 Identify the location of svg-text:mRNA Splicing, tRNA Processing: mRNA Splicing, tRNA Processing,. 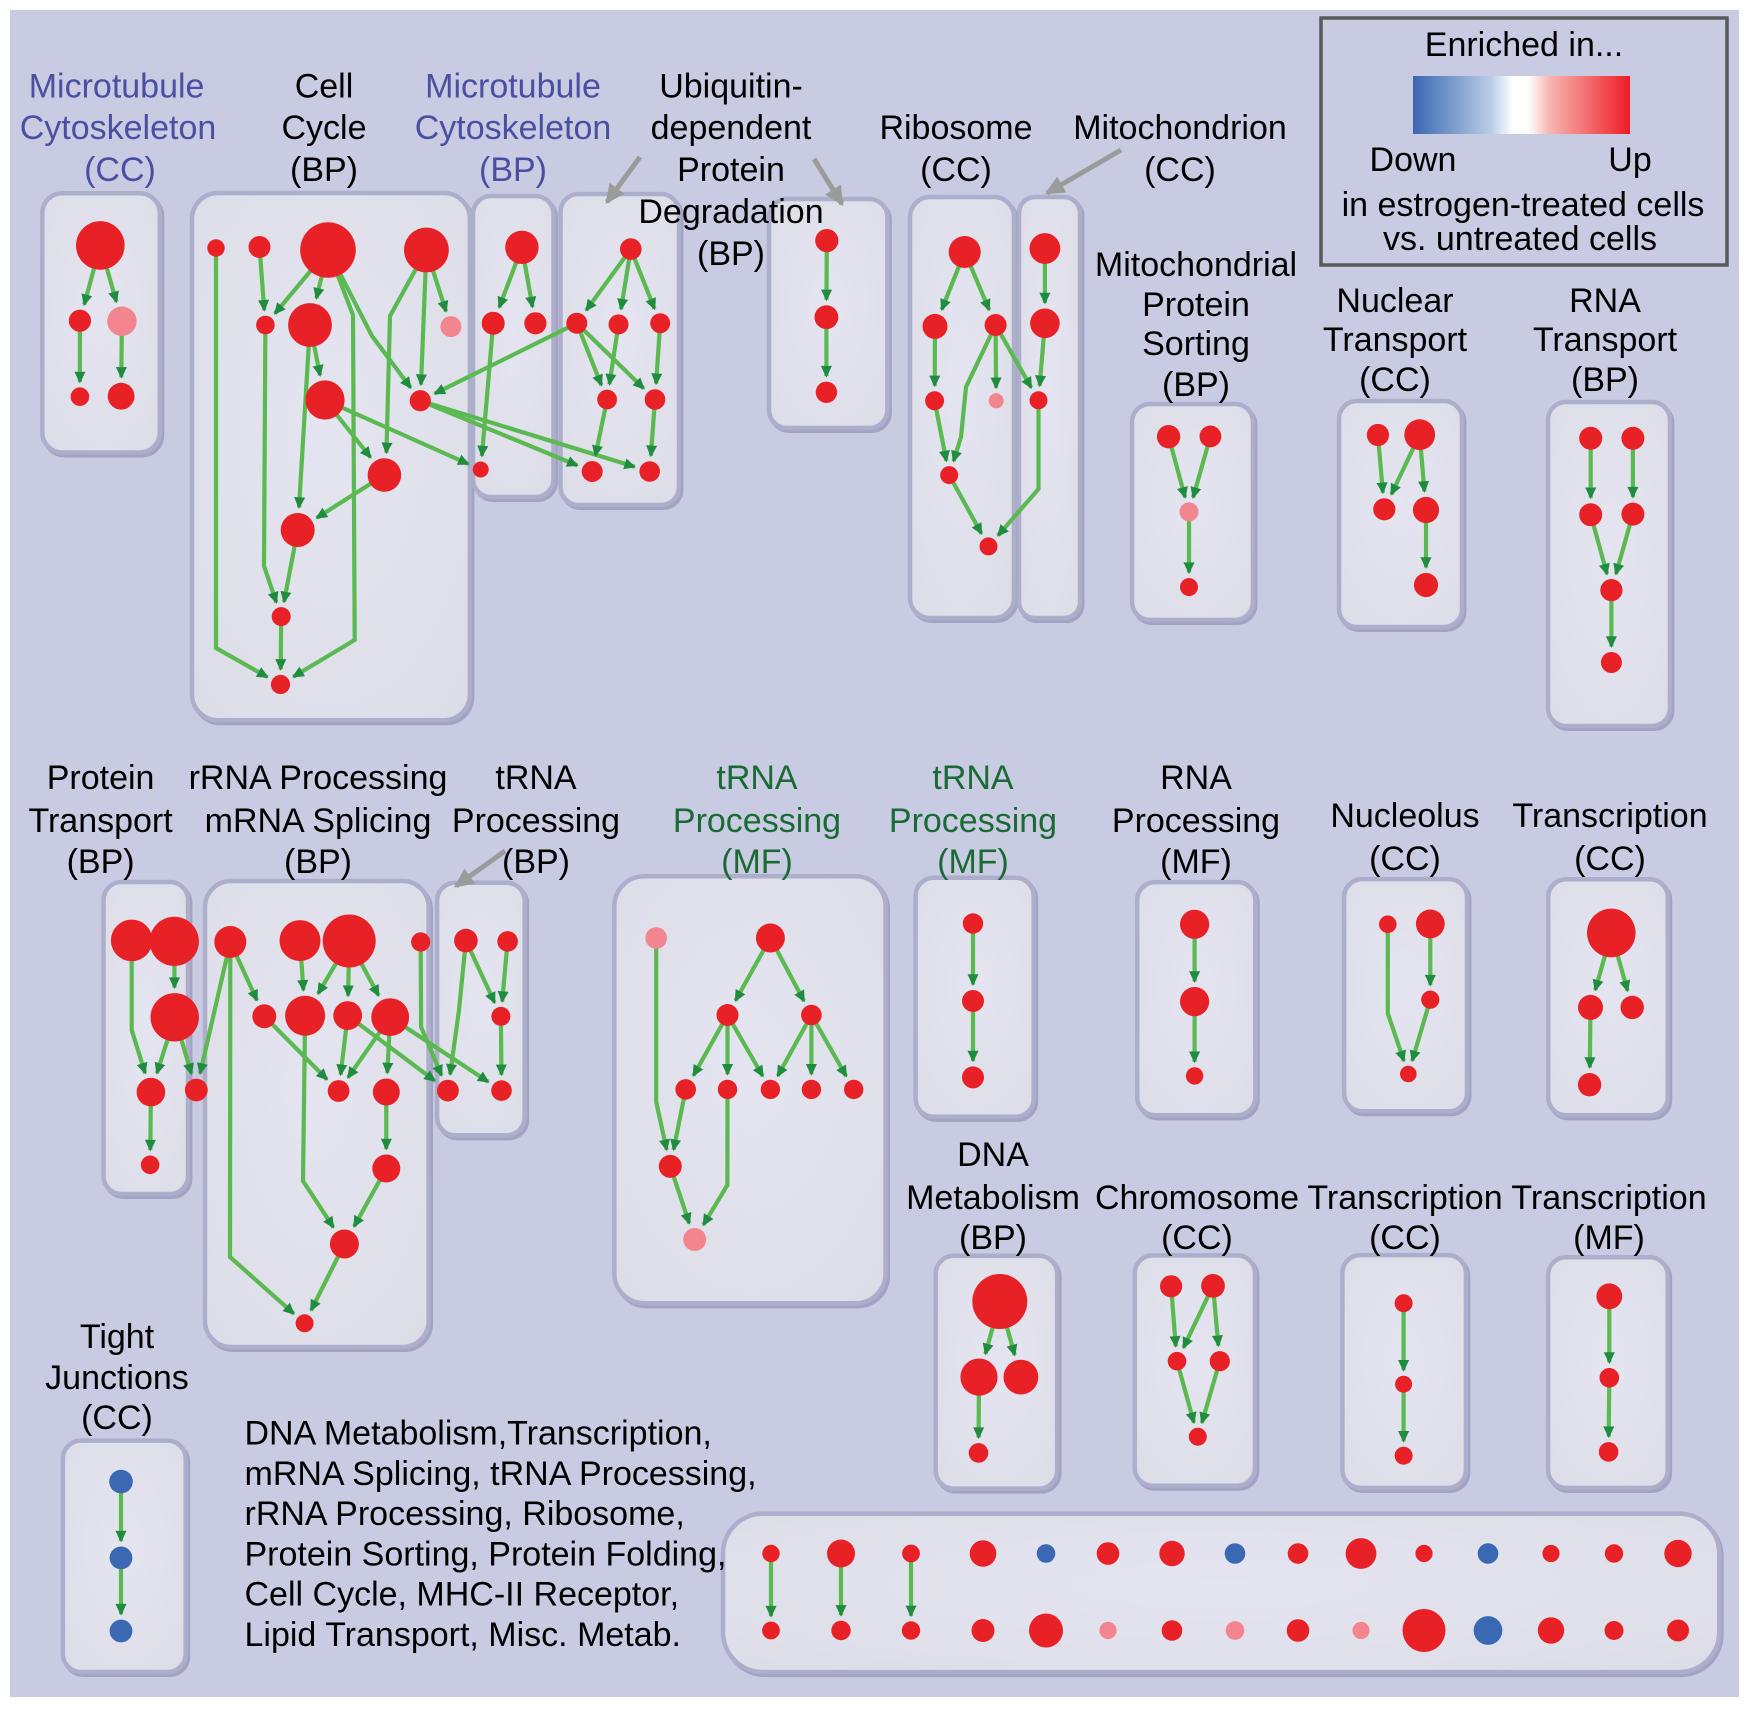
(501, 1474).